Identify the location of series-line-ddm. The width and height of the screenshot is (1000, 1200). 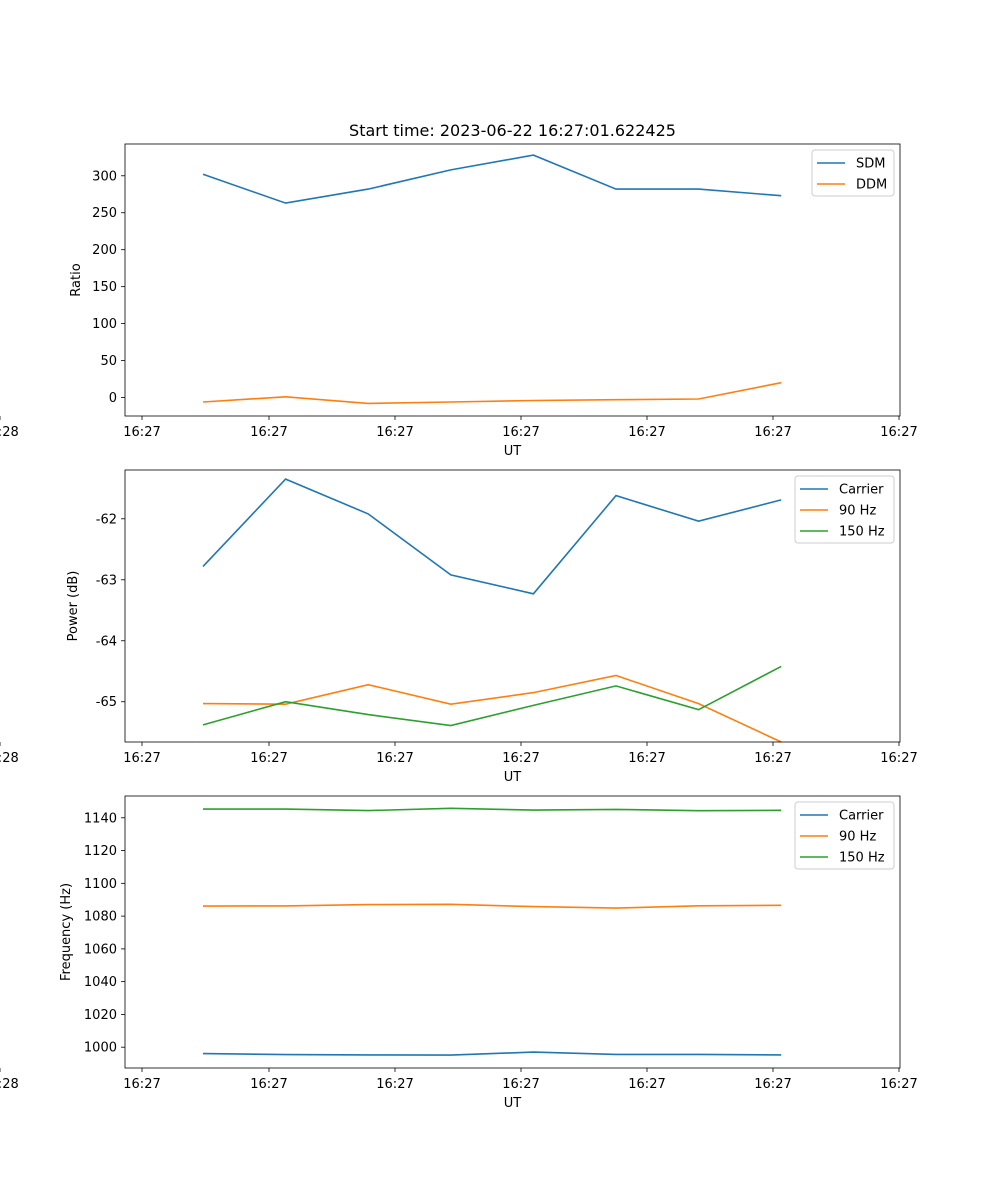
(492, 393).